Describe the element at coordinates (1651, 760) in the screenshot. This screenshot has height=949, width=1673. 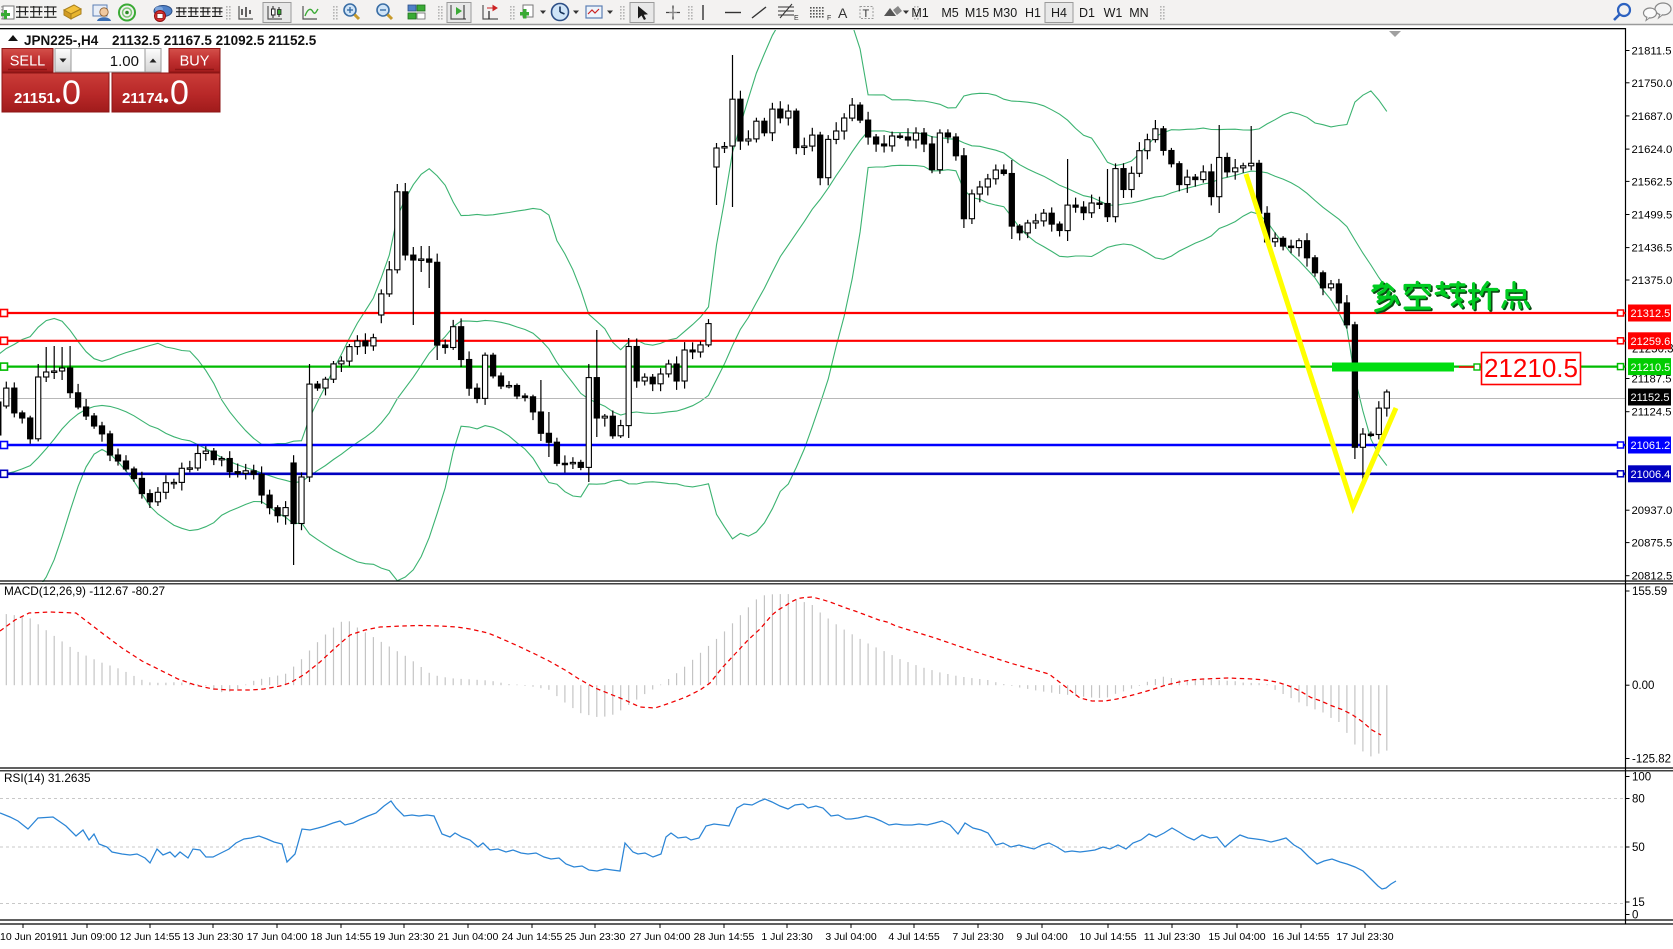
I see `svg-text: -125.82` at that location.